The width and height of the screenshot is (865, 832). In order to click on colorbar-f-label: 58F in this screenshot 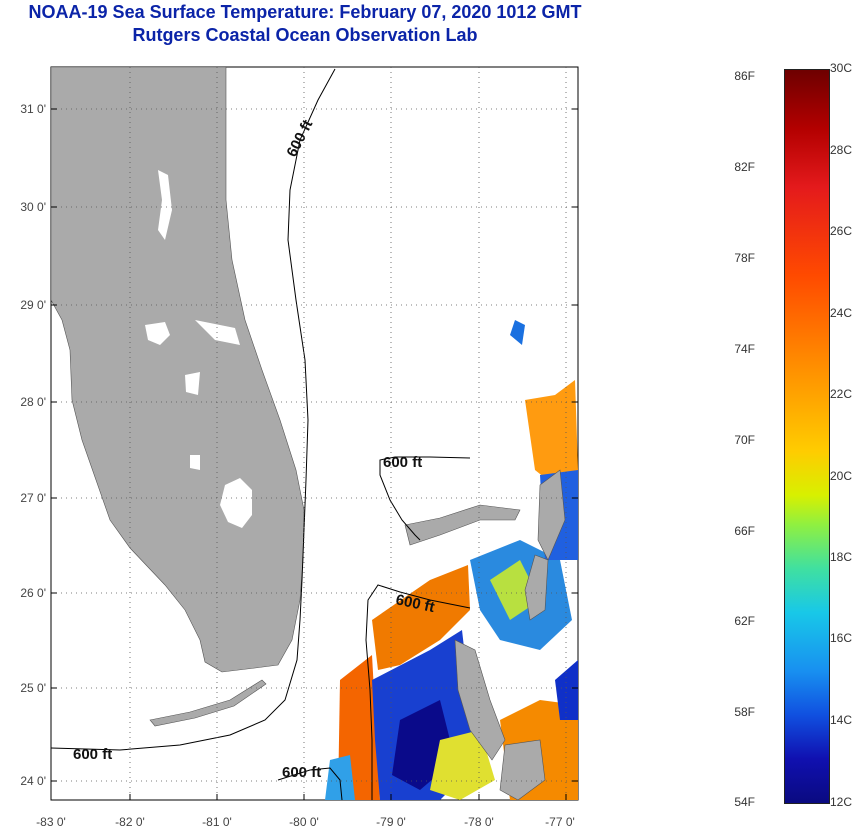, I will do `click(744, 712)`.